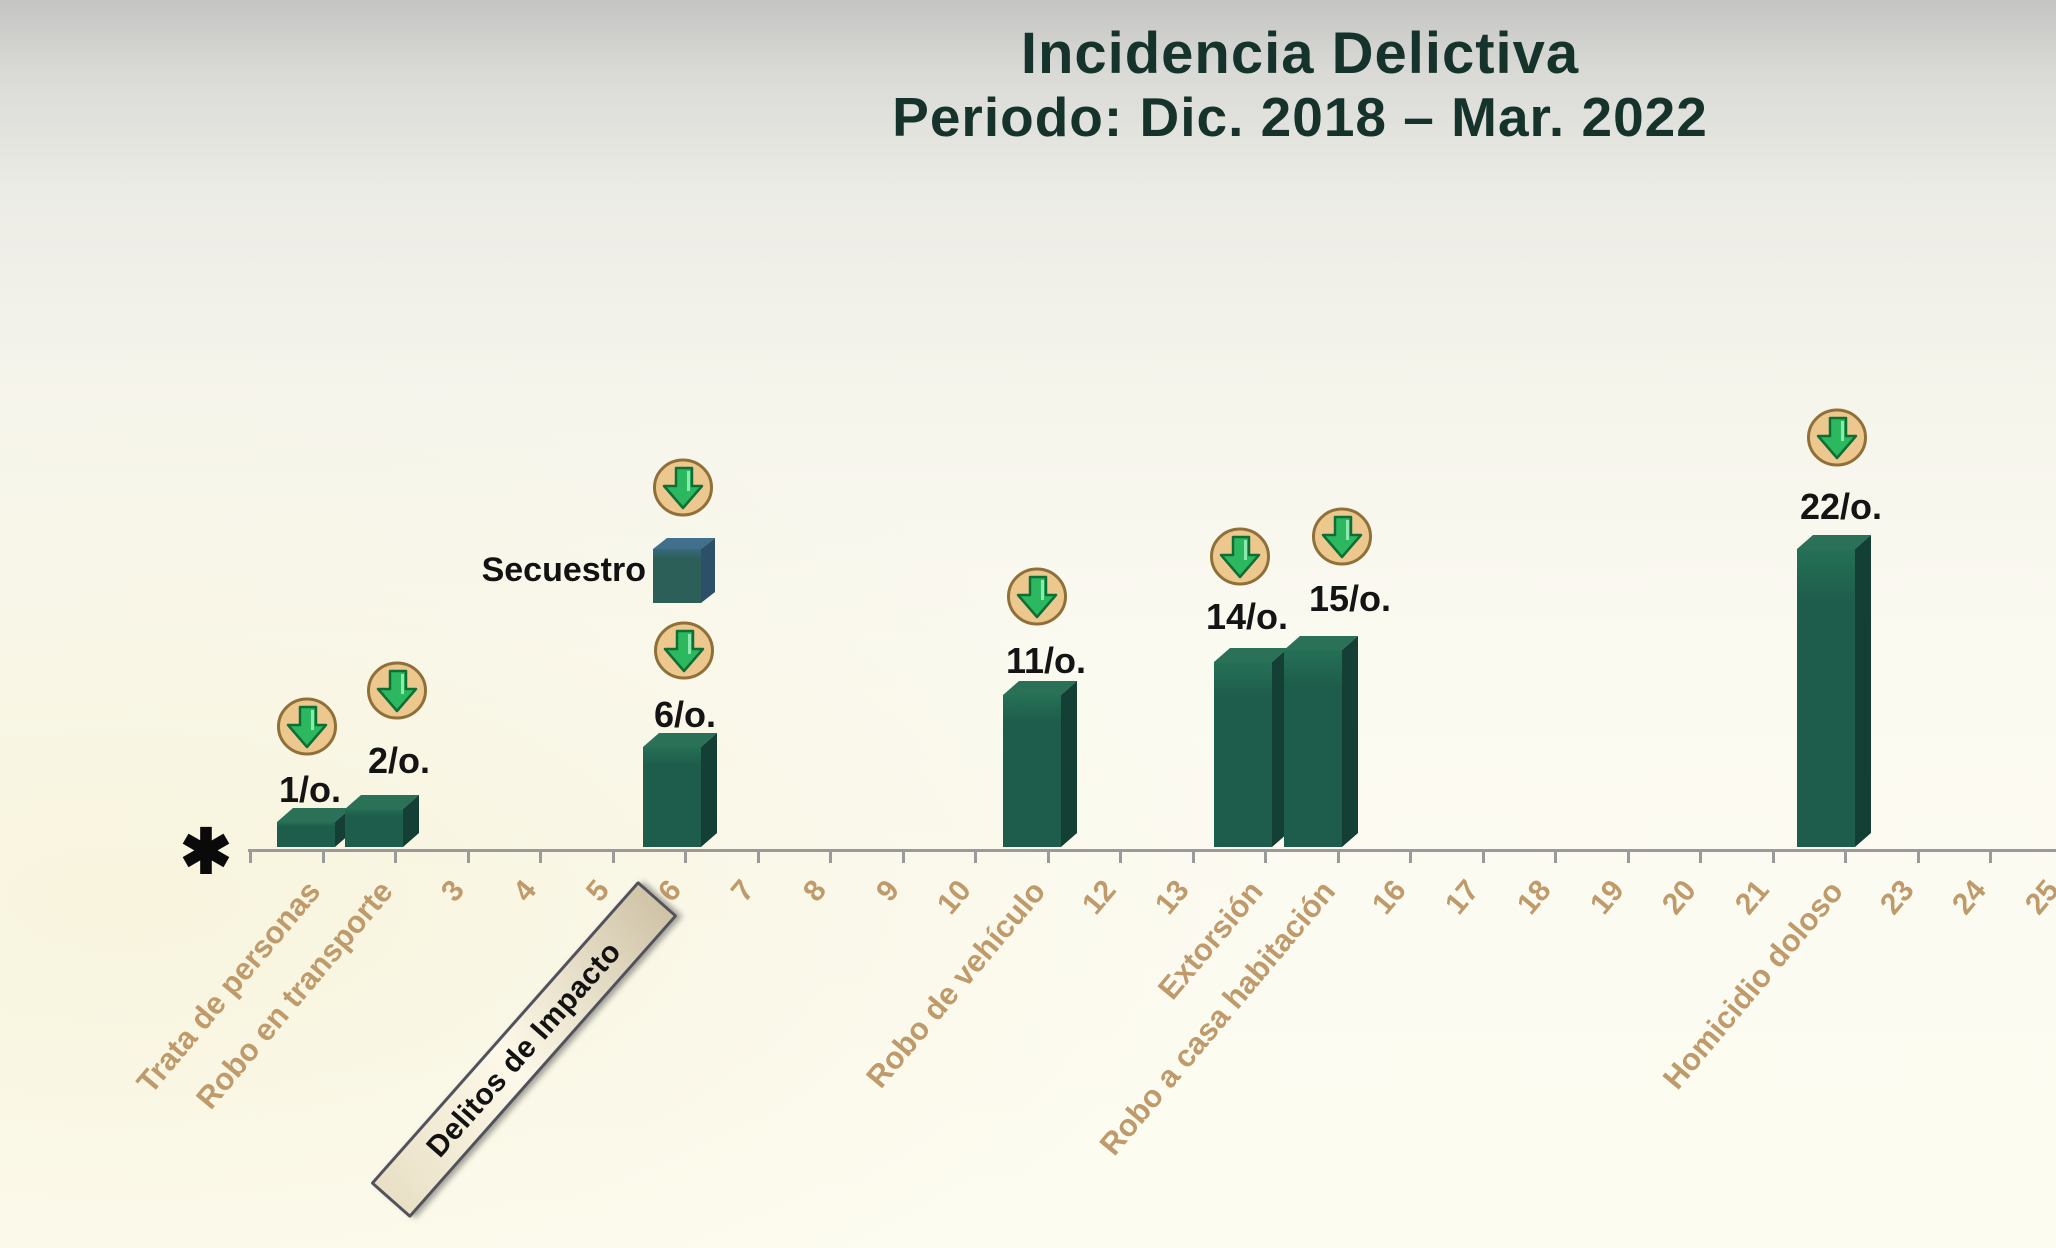  What do you see at coordinates (684, 714) in the screenshot?
I see `rank-label-delitos-de-impacto: 6/o.` at bounding box center [684, 714].